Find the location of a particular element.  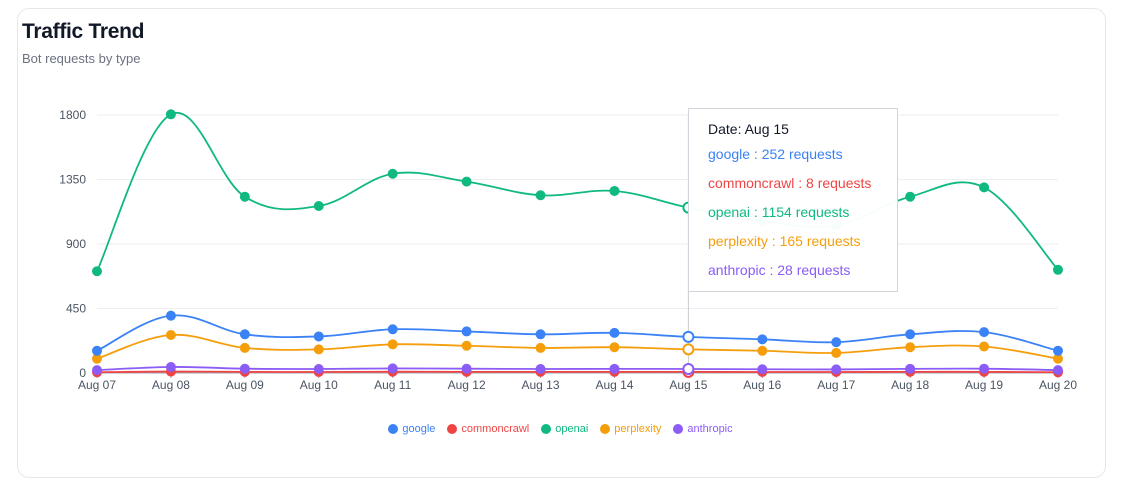

legend-item-google: google is located at coordinates (411, 429).